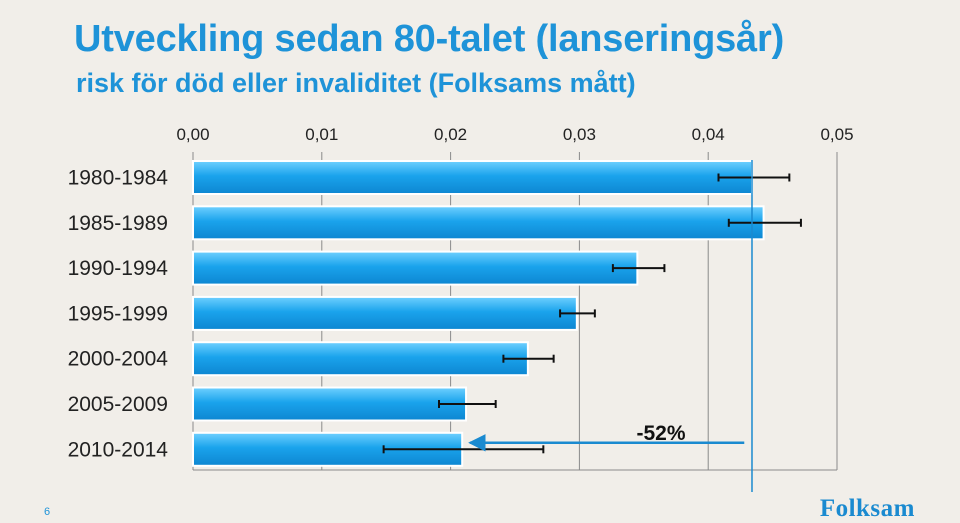 The image size is (960, 523). I want to click on x-tick-label: 0,04, so click(708, 134).